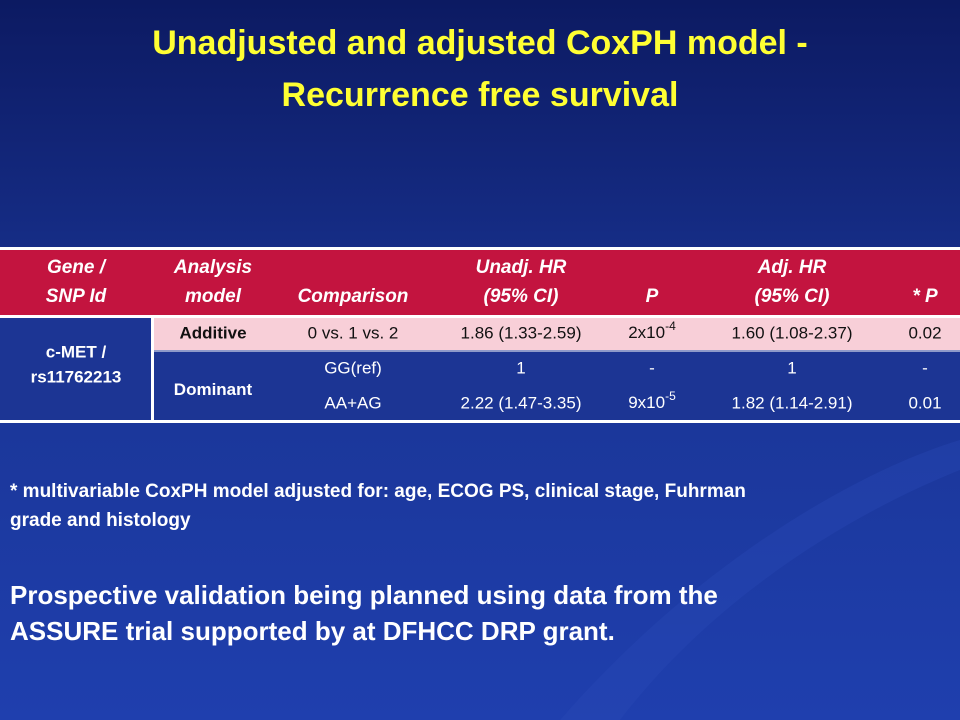 This screenshot has height=720, width=960. Describe the element at coordinates (480, 95) in the screenshot. I see `slide-title: Recurrence free survival` at that location.